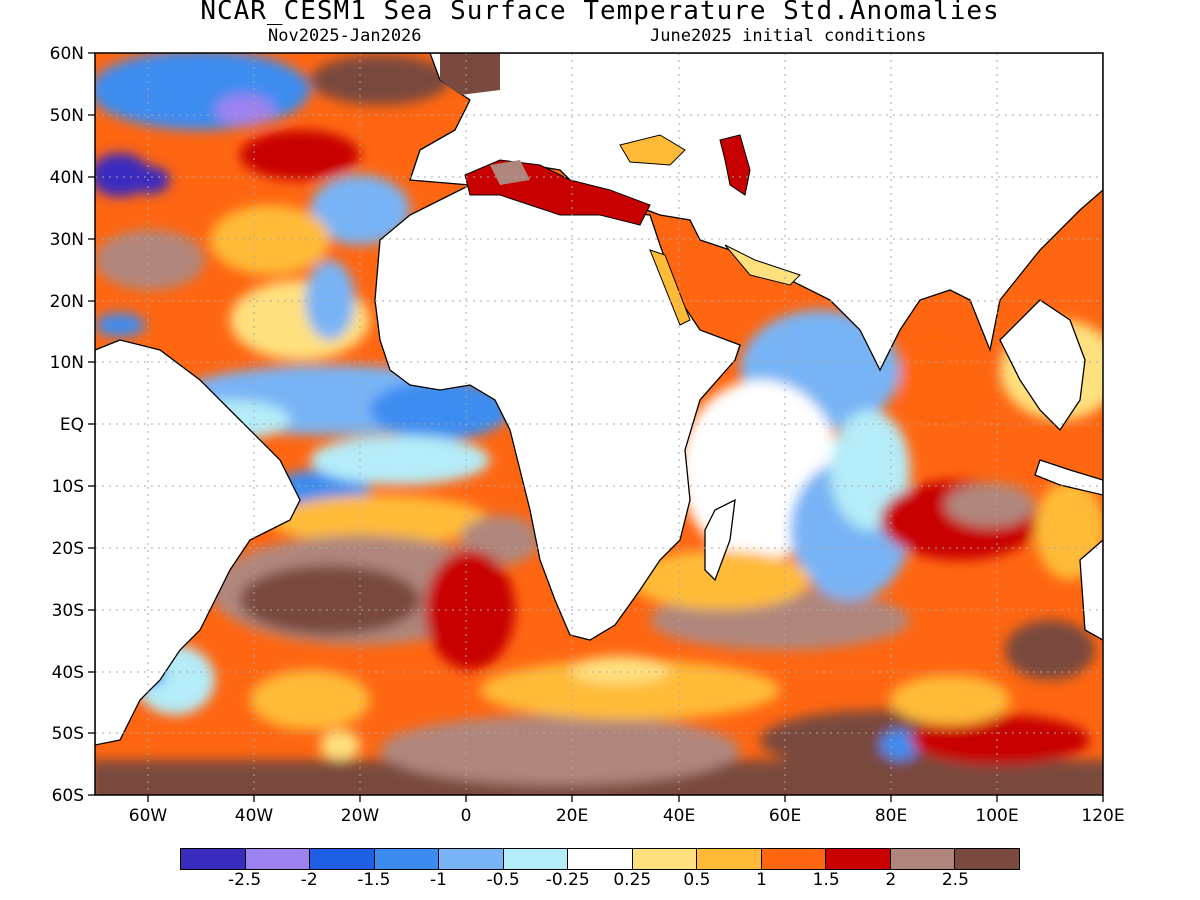 This screenshot has width=1200, height=900. Describe the element at coordinates (67, 796) in the screenshot. I see `lat-label: 60S` at that location.